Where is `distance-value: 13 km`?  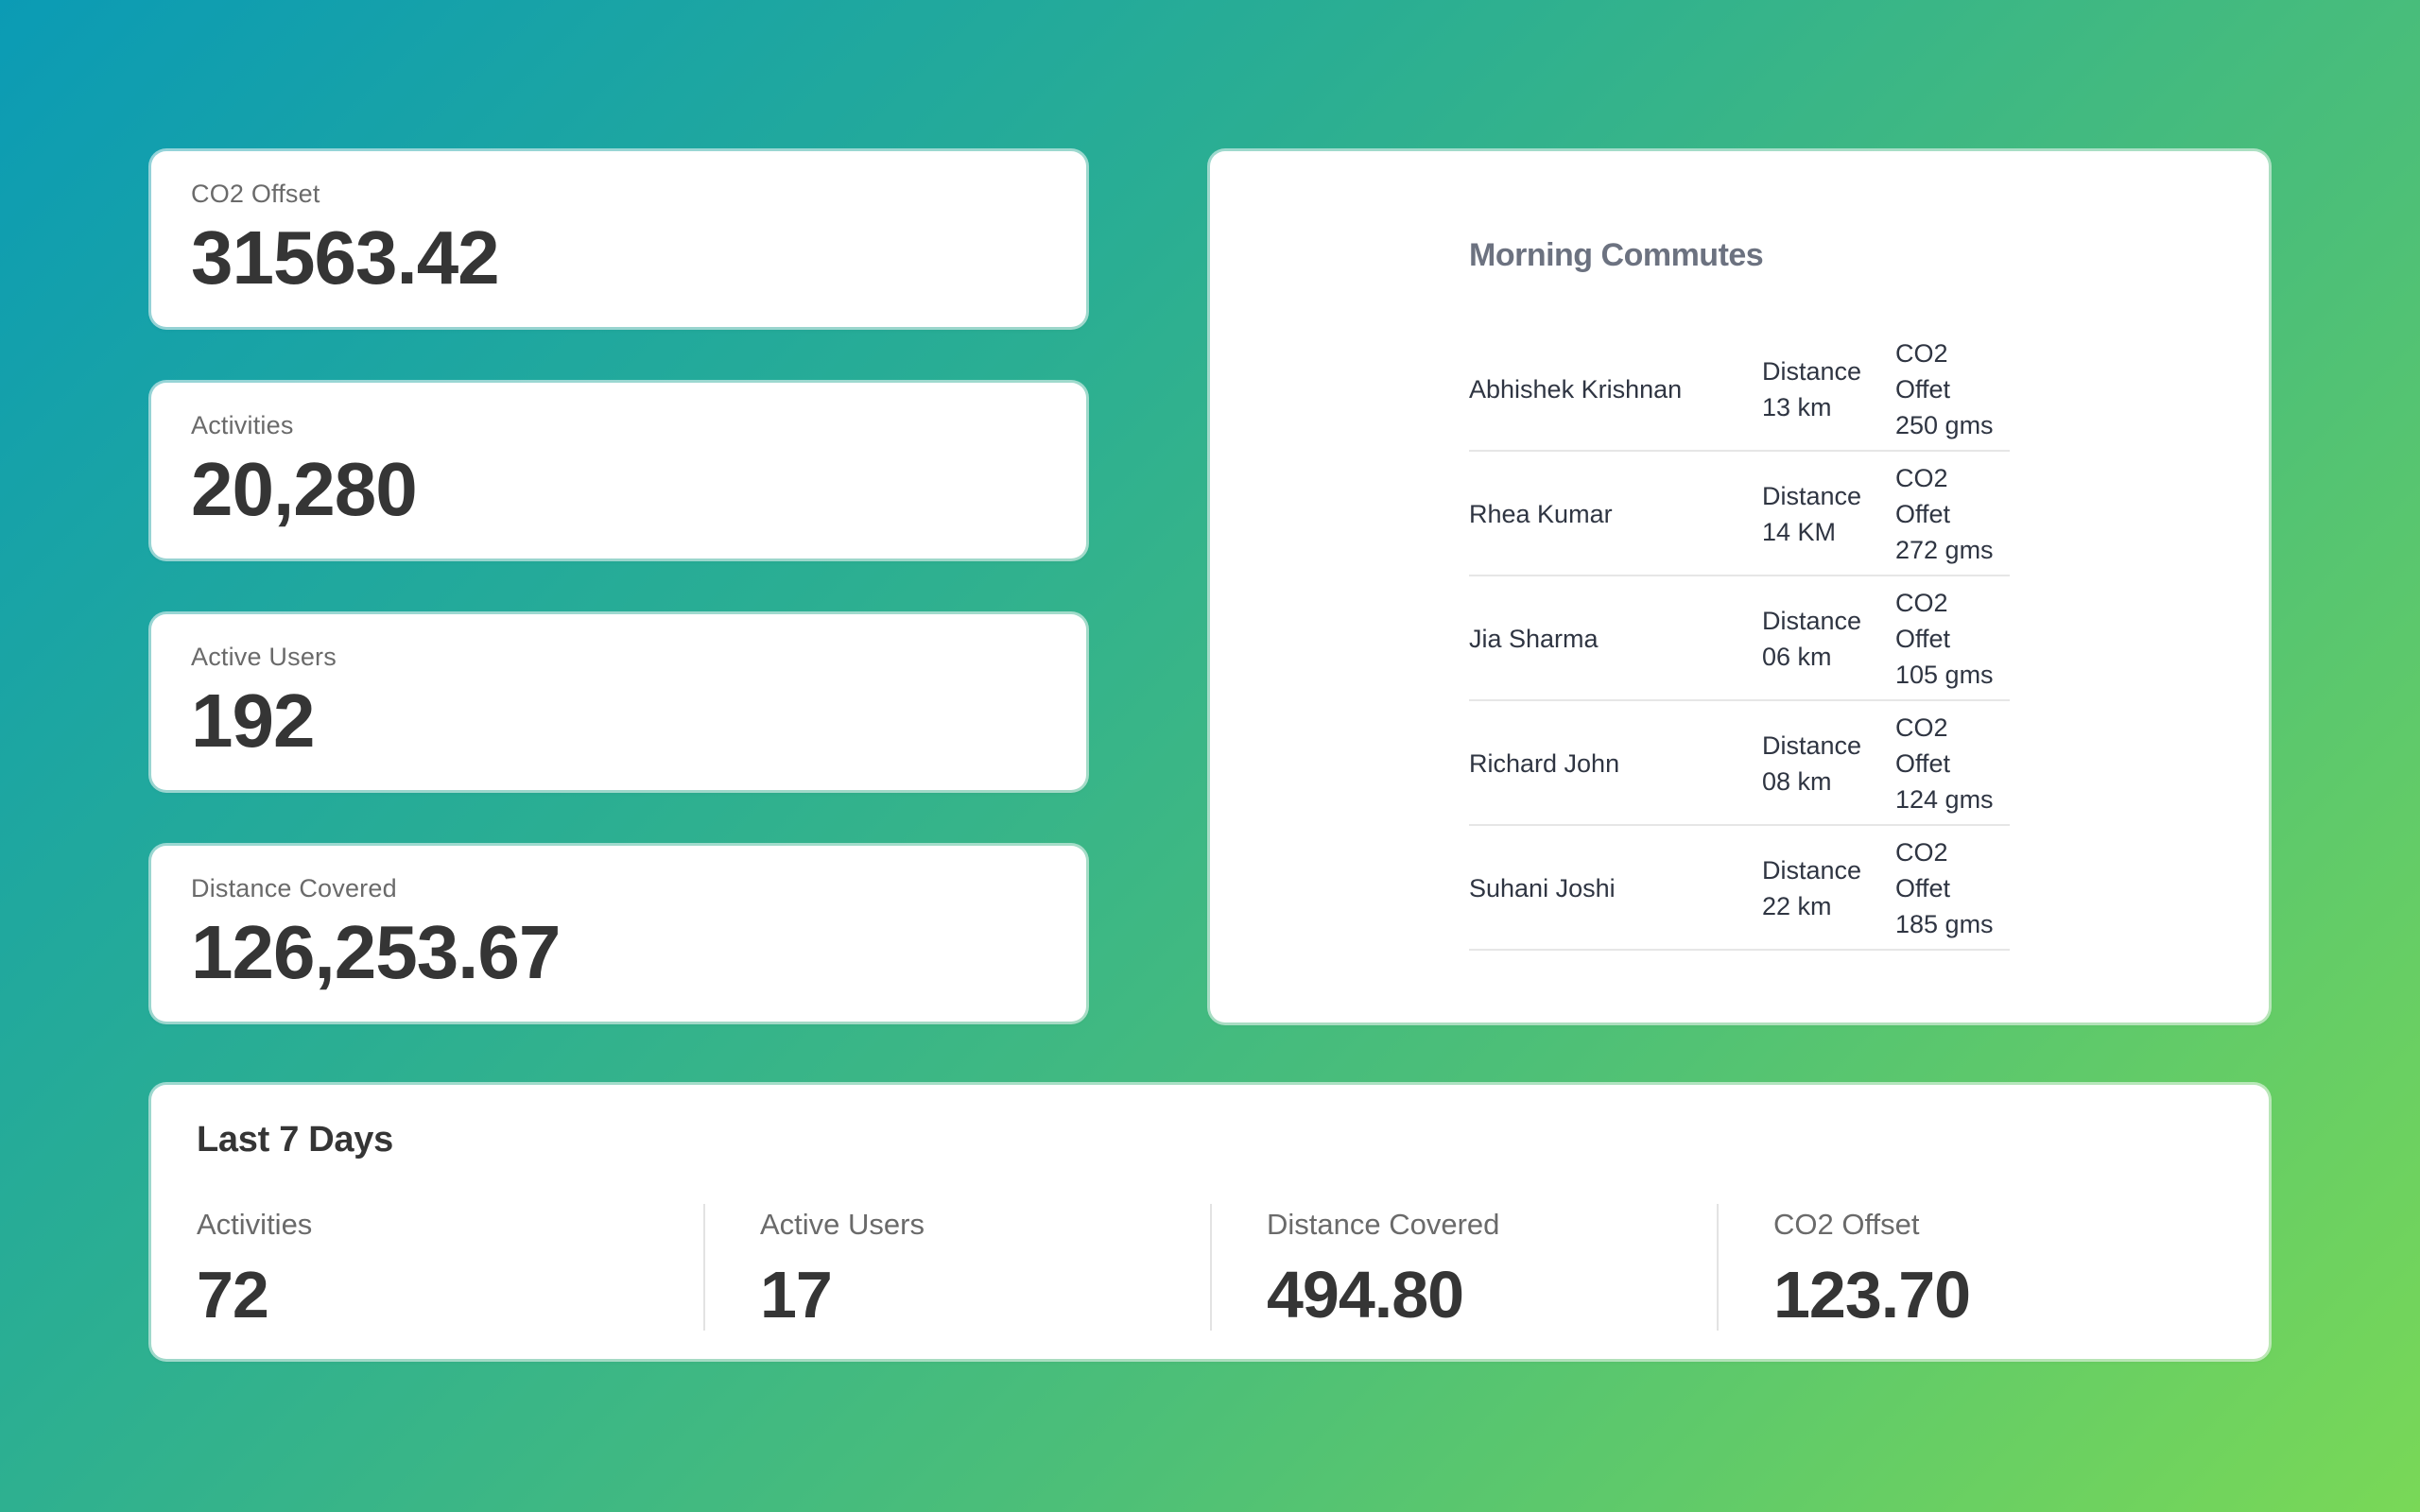
distance-value: 13 km is located at coordinates (1797, 407).